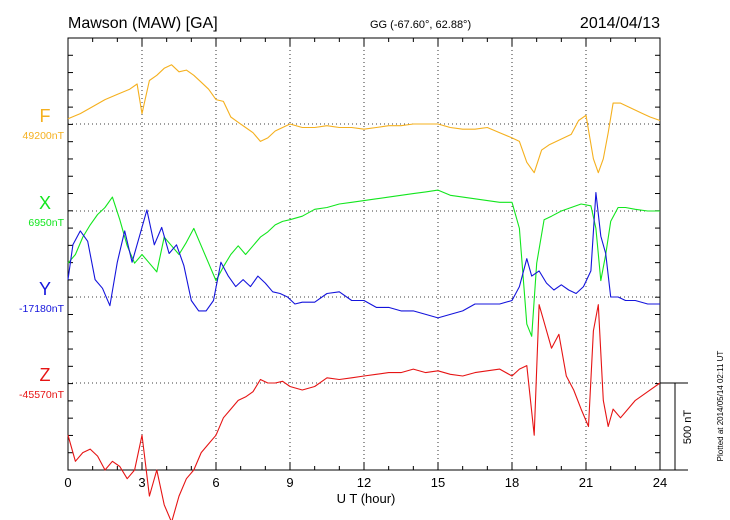 Image resolution: width=730 pixels, height=520 pixels. I want to click on x-tick-label-21: 21, so click(586, 482).